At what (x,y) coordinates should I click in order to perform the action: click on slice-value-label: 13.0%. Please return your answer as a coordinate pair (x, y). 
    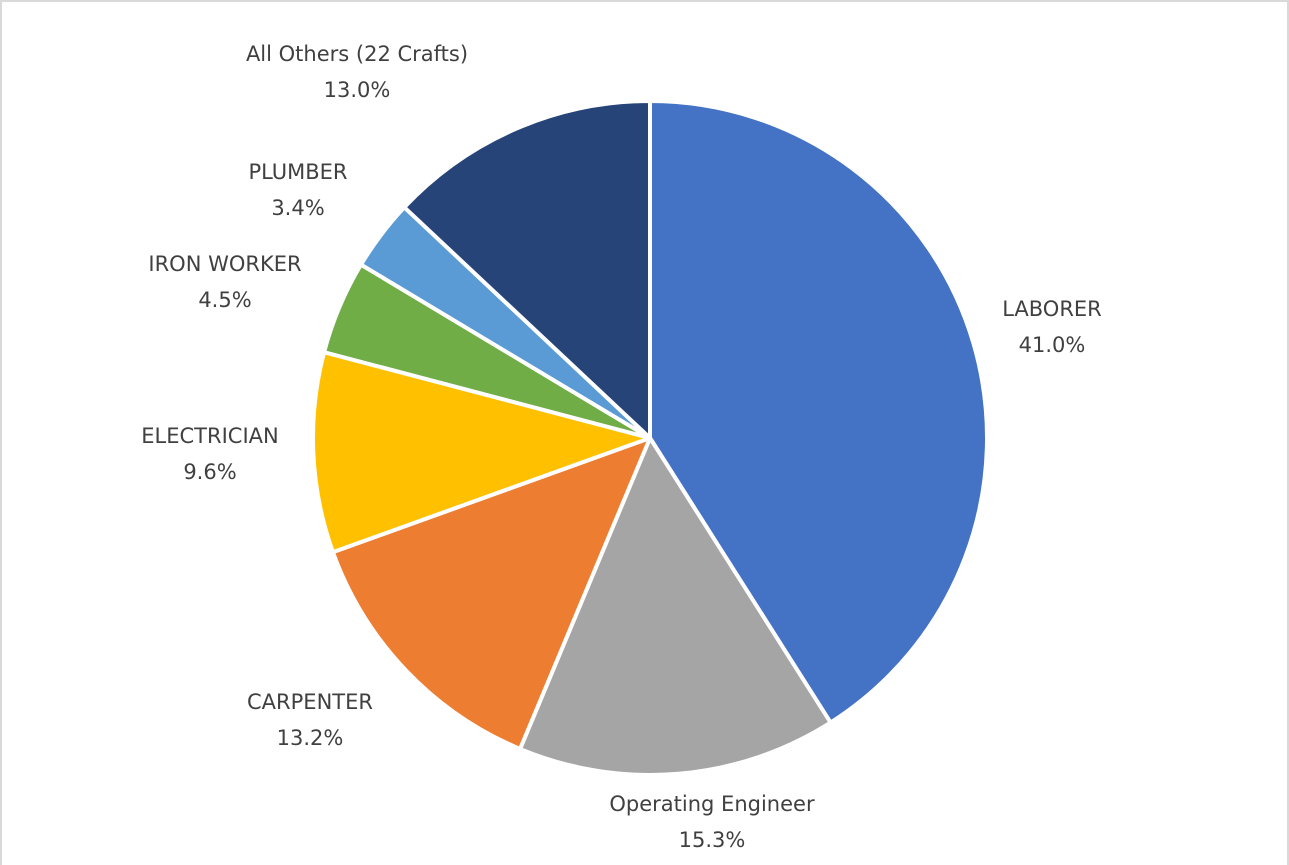
    Looking at the image, I should click on (357, 90).